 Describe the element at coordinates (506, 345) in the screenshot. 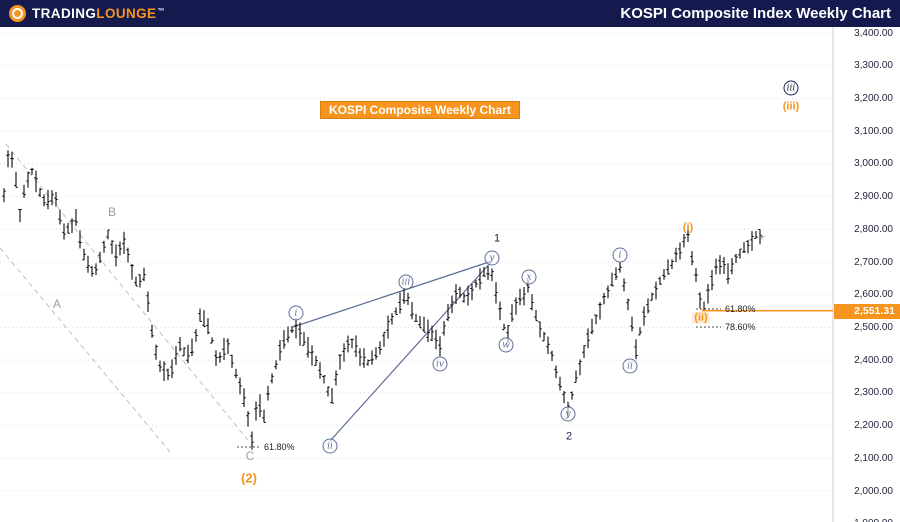

I see `wave-label-w: w` at that location.